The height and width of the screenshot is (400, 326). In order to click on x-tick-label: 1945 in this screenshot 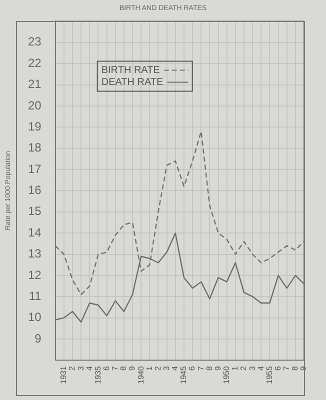, I will do `click(183, 375)`.